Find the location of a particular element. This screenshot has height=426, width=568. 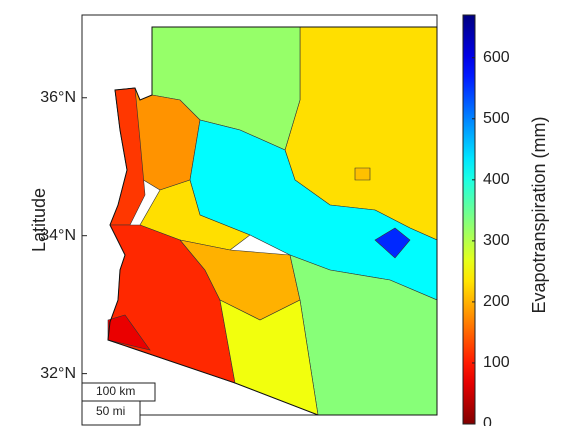

colorbar-tick-label: 0 is located at coordinates (487, 420).